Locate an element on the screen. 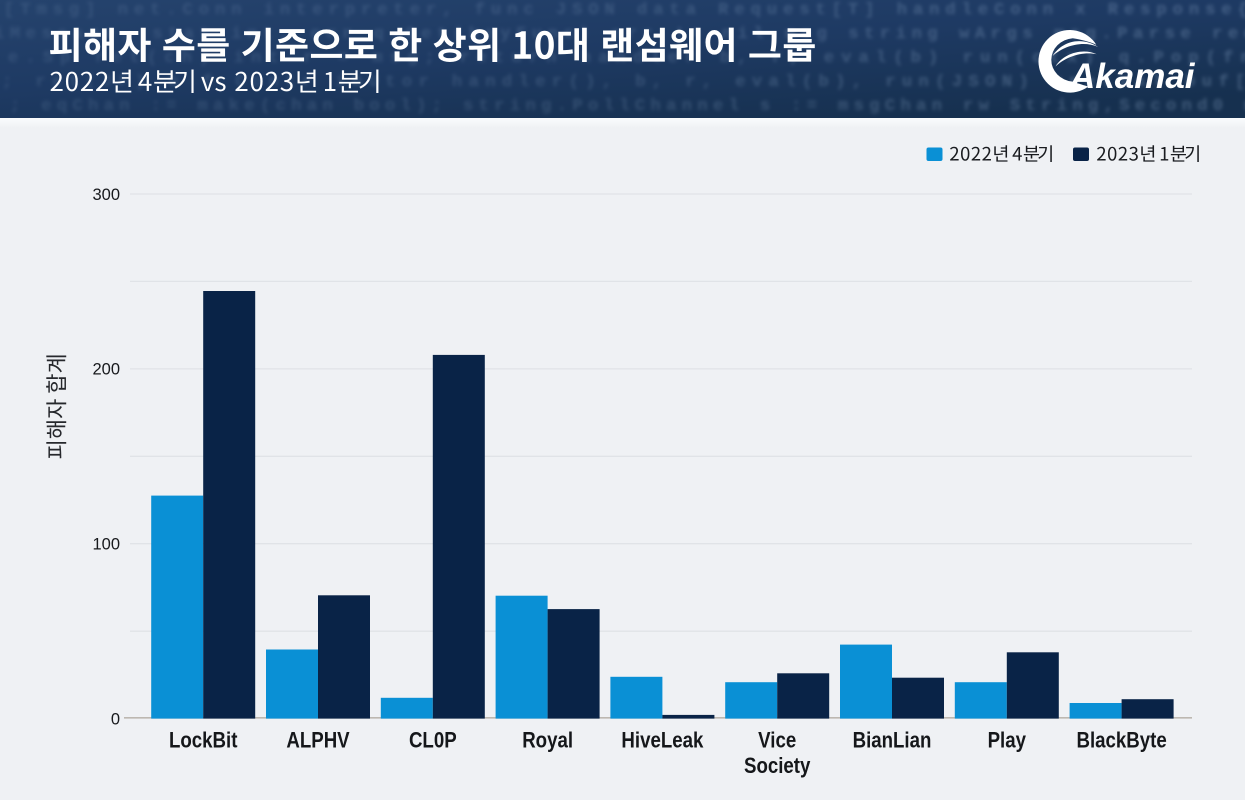  svg-text: 200 is located at coordinates (106, 370).